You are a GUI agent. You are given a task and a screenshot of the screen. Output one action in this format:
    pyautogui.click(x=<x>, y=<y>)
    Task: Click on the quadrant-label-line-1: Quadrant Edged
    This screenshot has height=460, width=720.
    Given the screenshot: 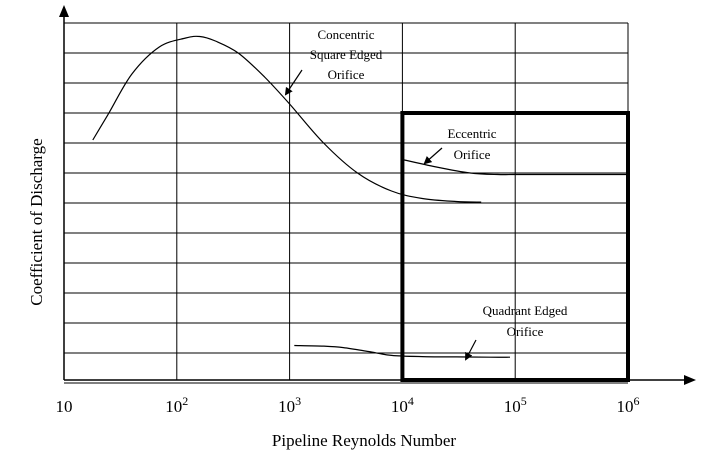 What is the action you would take?
    pyautogui.click(x=525, y=310)
    